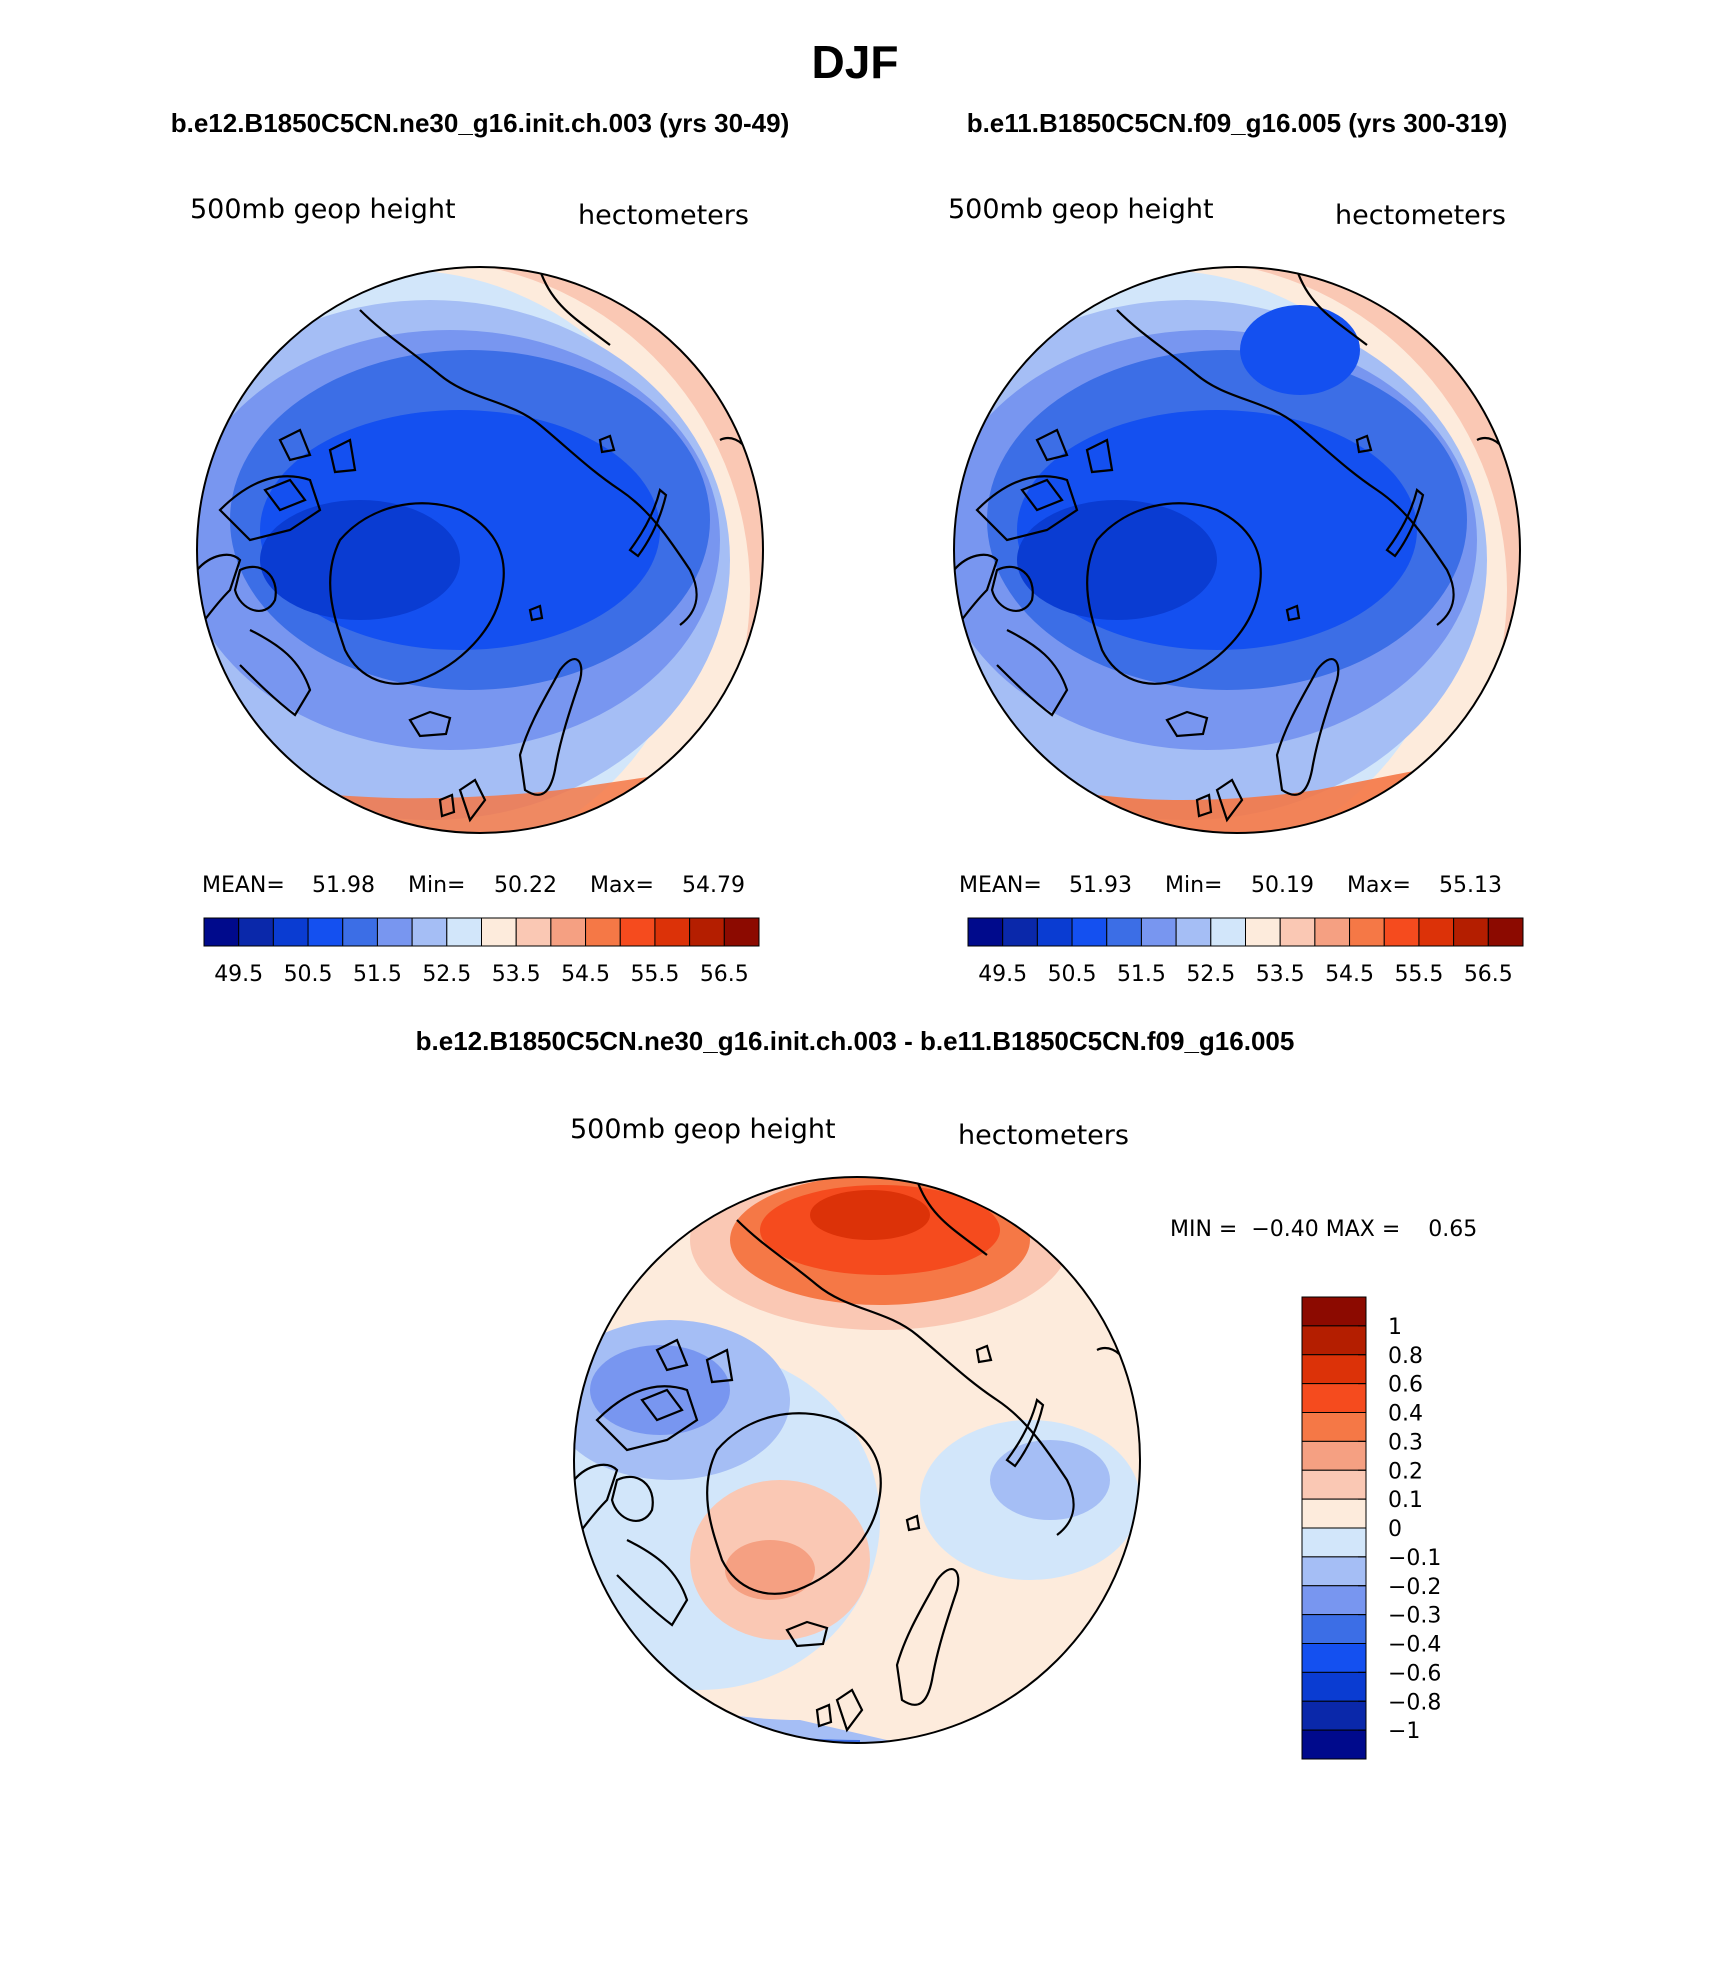  What do you see at coordinates (308, 974) in the screenshot?
I see `panel1-colorbar-tick-label: 50.5` at bounding box center [308, 974].